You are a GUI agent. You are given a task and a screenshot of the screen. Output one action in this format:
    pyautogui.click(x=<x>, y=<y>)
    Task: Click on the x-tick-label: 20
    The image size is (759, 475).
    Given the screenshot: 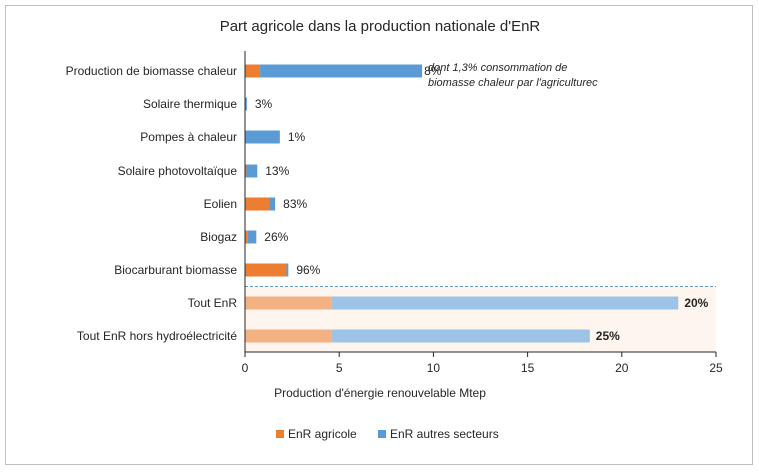 What is the action you would take?
    pyautogui.click(x=622, y=368)
    